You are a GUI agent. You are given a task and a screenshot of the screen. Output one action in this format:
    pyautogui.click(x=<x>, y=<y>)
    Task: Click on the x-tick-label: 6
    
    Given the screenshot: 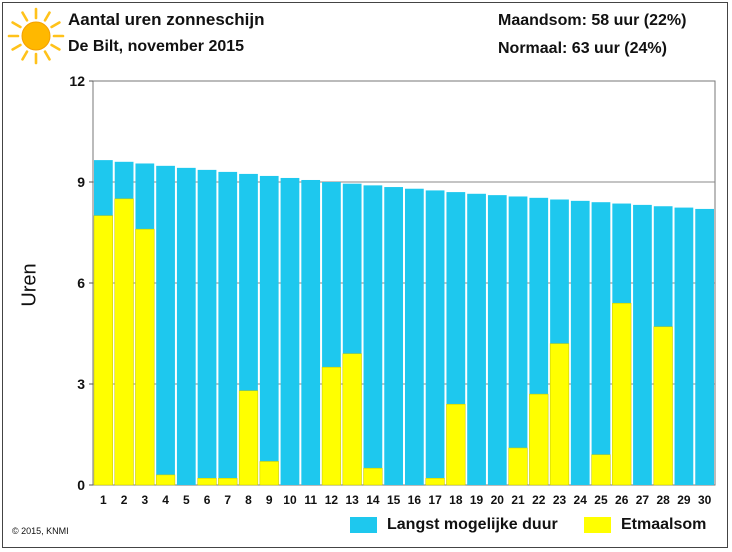 What is the action you would take?
    pyautogui.click(x=207, y=500)
    